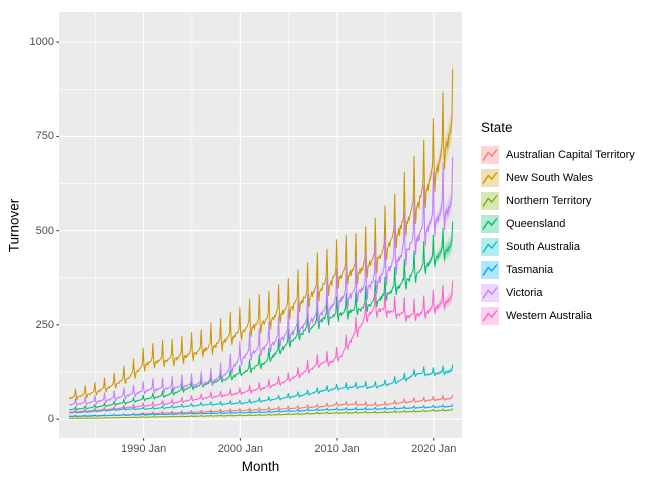  I want to click on forecast-ribbon-western-australia, so click(438, 297).